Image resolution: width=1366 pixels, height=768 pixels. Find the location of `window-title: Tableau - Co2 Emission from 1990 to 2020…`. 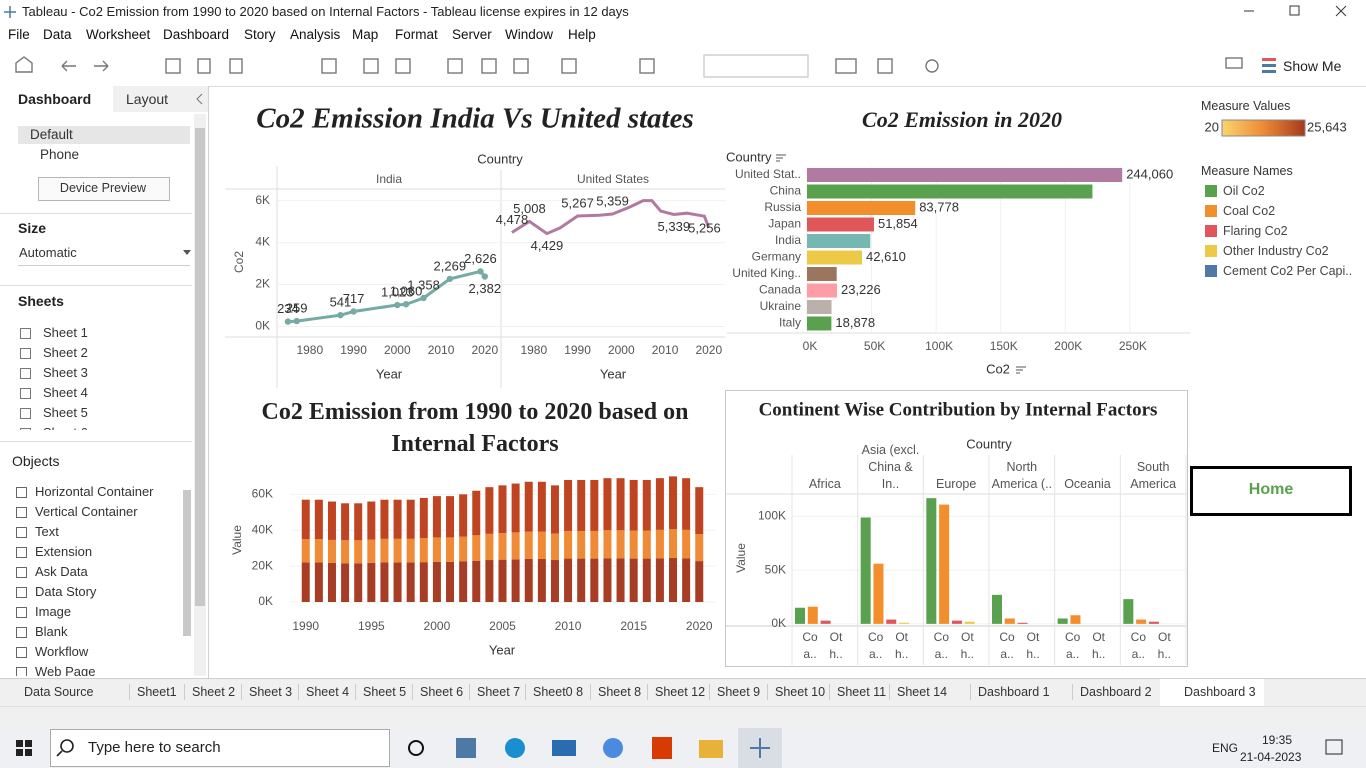

window-title: Tableau - Co2 Emission from 1990 to 2020… is located at coordinates (325, 11).